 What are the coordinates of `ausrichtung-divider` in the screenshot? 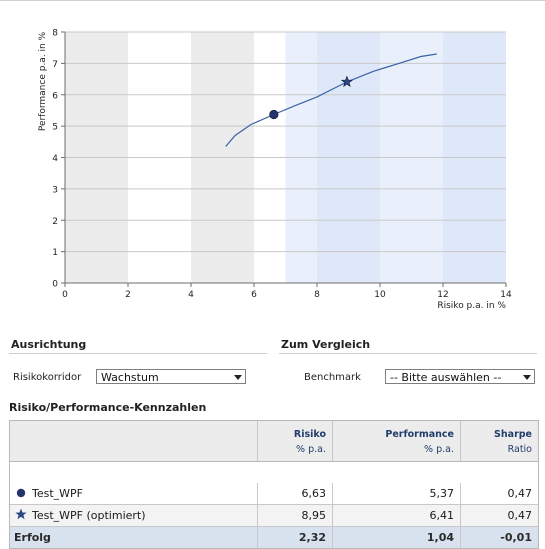 It's located at (138, 353).